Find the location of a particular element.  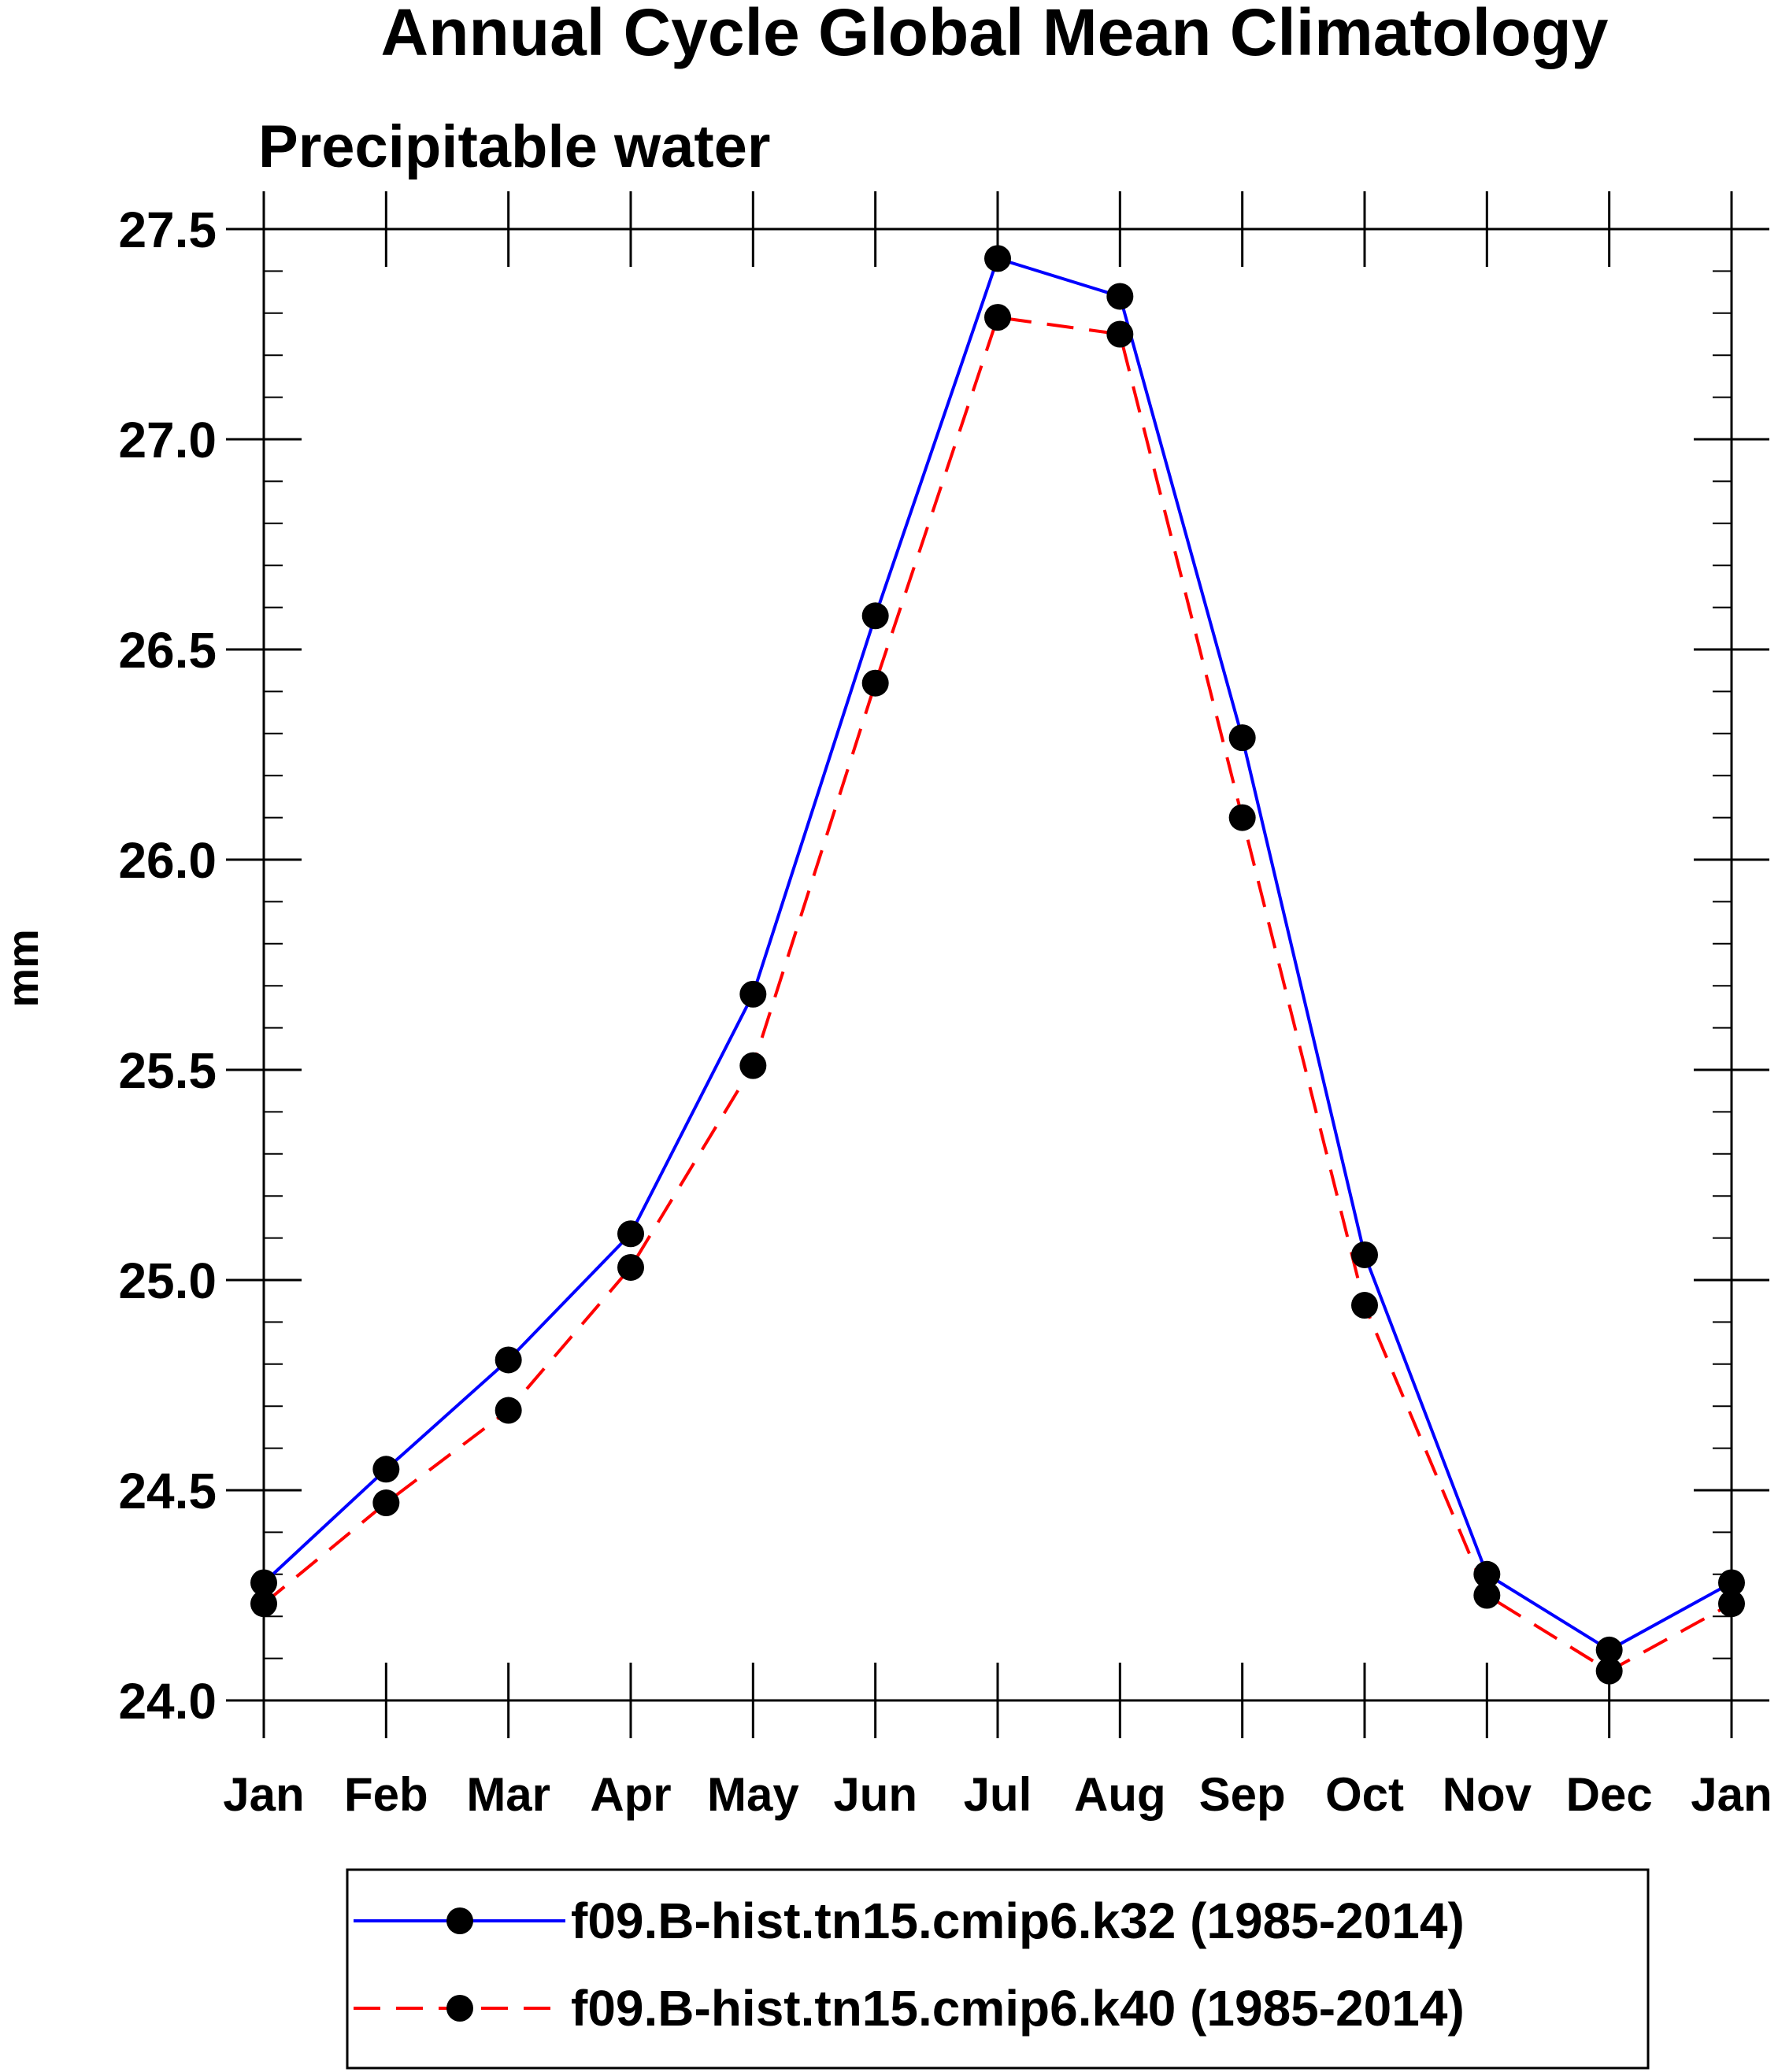

x-tick-label: Dec is located at coordinates (1609, 1794).